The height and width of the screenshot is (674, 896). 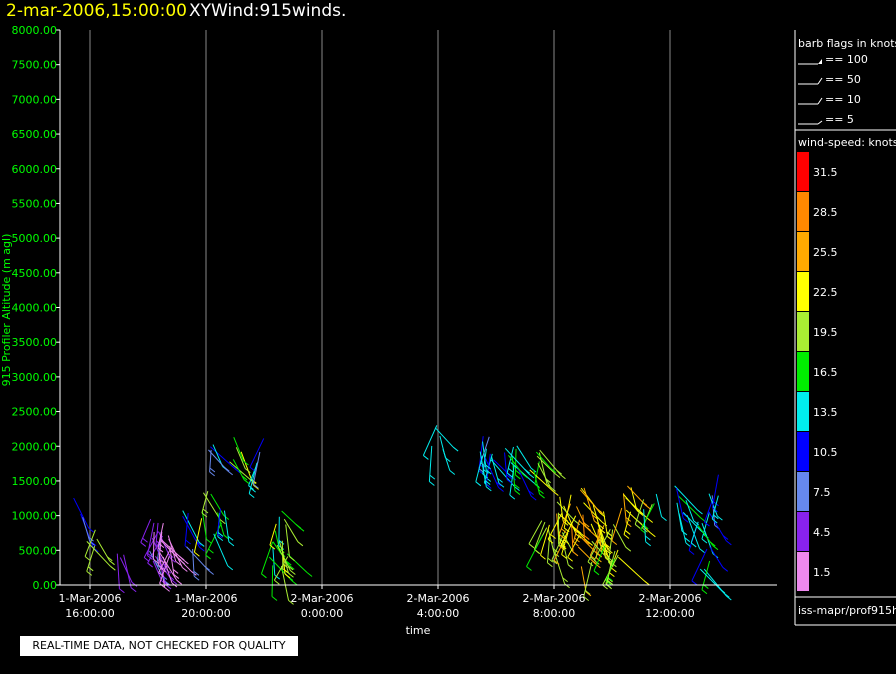 I want to click on barb-legend-label: == 50, so click(x=843, y=79).